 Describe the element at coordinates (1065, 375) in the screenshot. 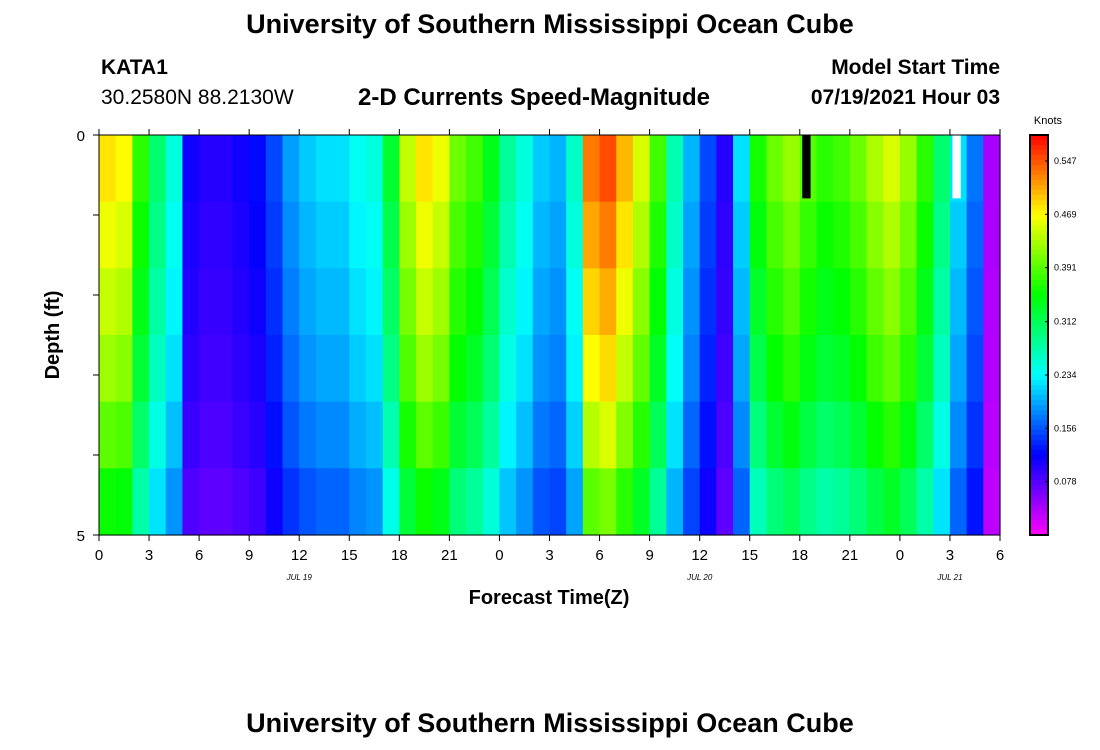

I see `colorbar-tick-label: 0.234` at that location.